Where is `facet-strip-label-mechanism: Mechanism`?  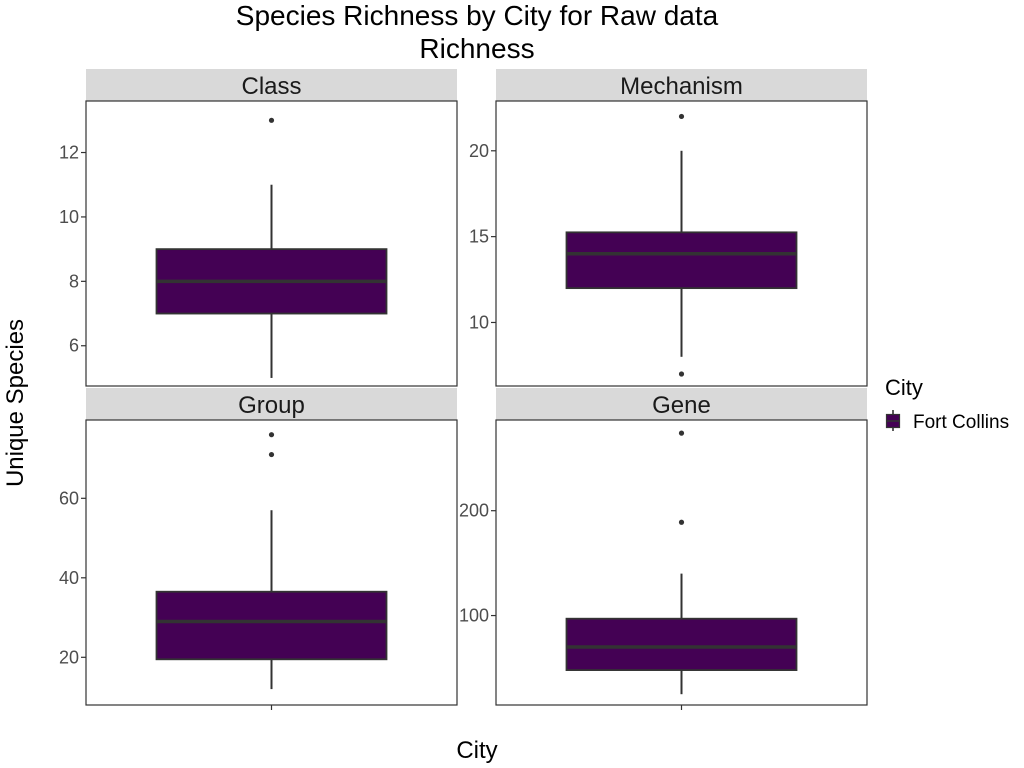 facet-strip-label-mechanism: Mechanism is located at coordinates (681, 86).